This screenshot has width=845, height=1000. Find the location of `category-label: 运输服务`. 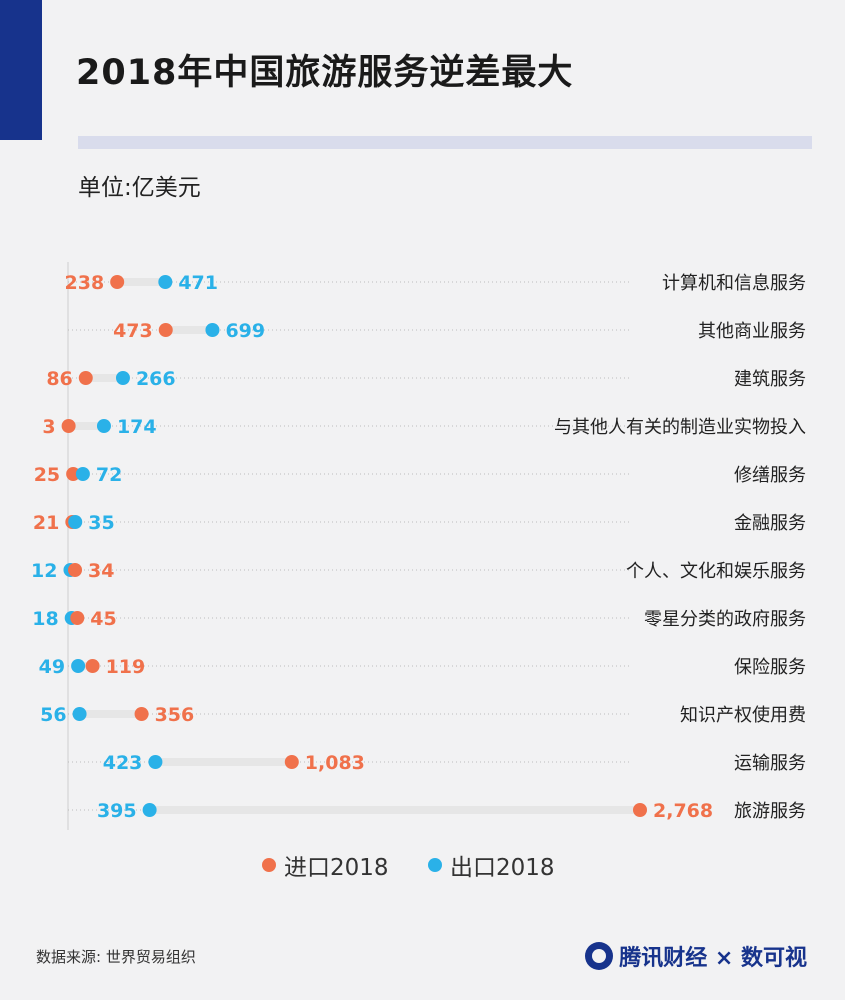

category-label: 运输服务 is located at coordinates (770, 763).